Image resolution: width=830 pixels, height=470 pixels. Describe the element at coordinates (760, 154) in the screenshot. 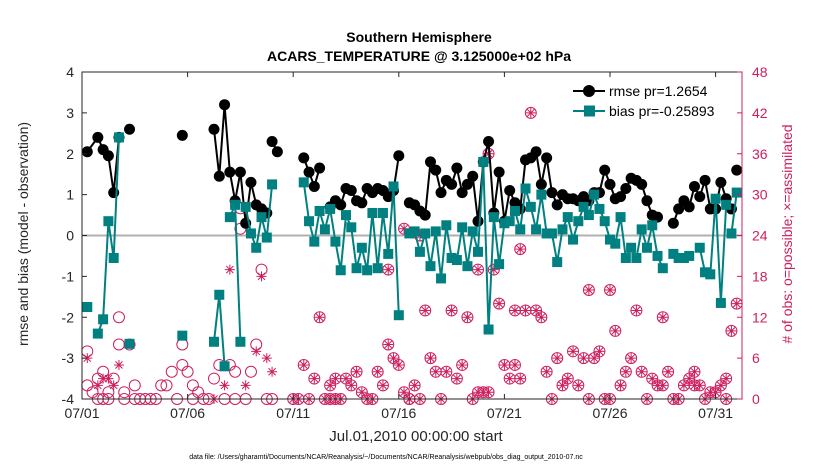

I see `y-right-tick-label: 36` at that location.